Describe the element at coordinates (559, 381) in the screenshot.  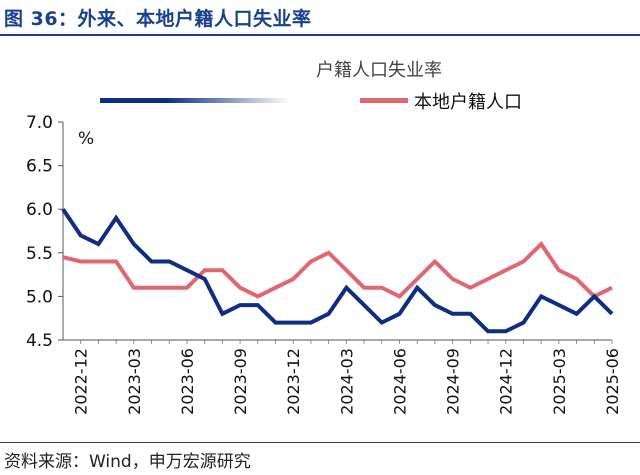
I see `x-tick-label: 2025-03` at that location.